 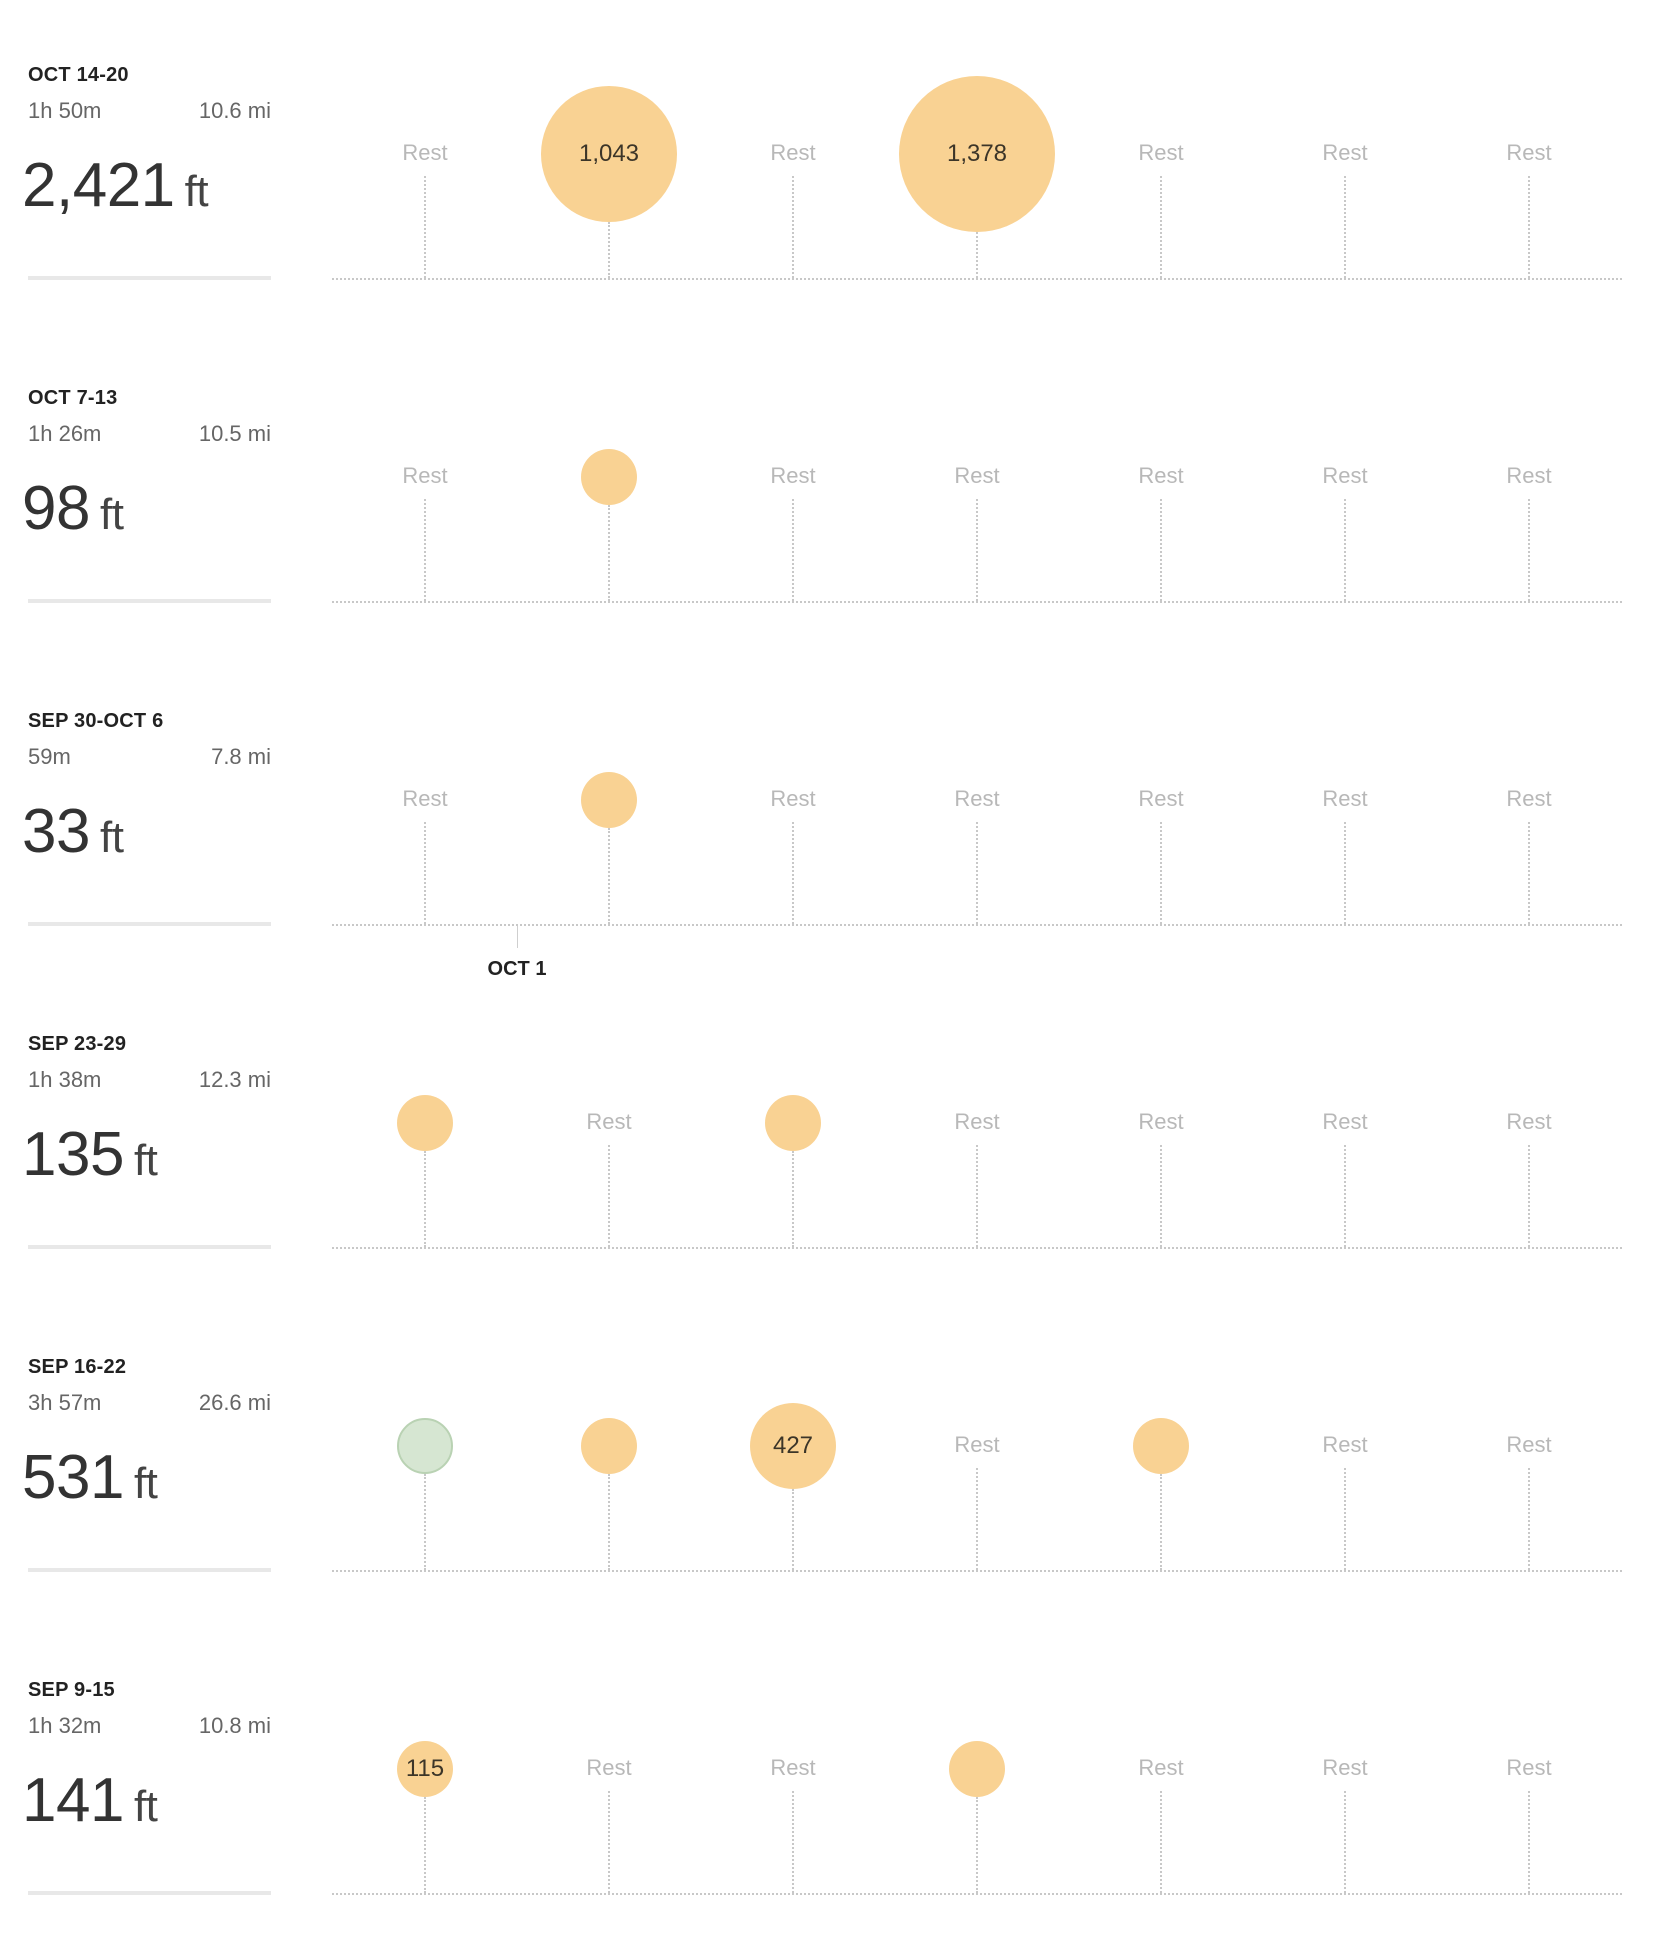 What do you see at coordinates (90, 1800) in the screenshot?
I see `week-elevation-total: 141 ft` at bounding box center [90, 1800].